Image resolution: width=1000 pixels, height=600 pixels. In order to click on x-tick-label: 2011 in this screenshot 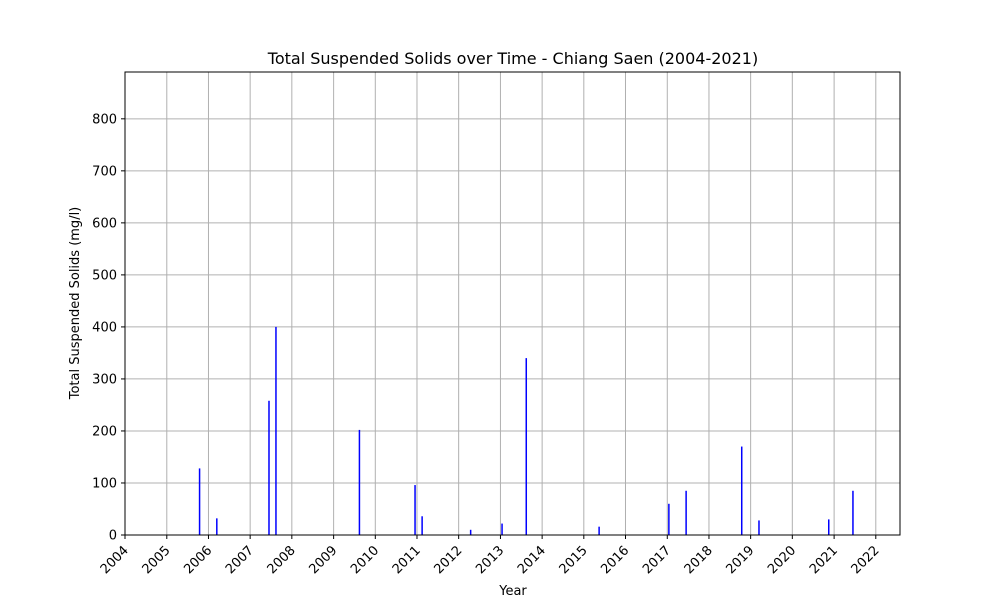, I will do `click(407, 560)`.